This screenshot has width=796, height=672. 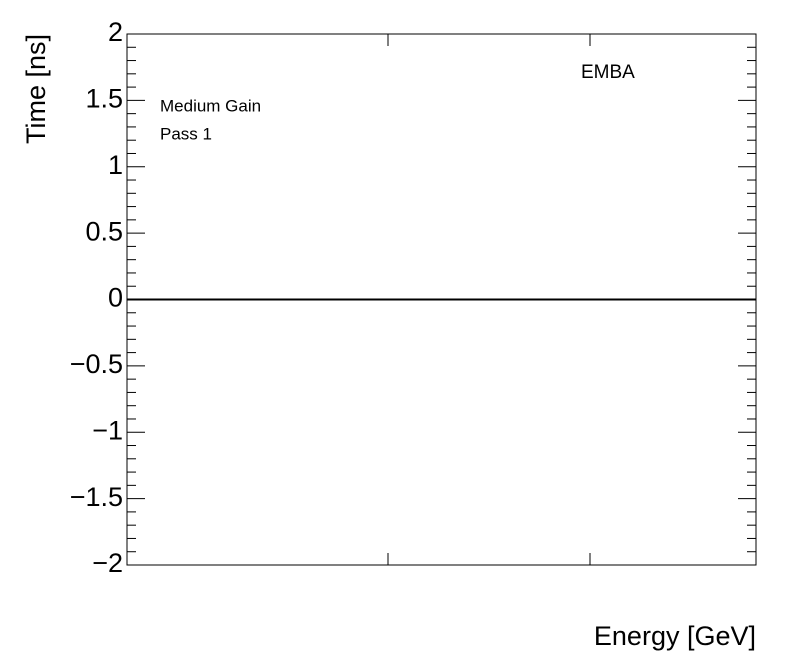 I want to click on y-tick-label: 2, so click(x=115, y=32).